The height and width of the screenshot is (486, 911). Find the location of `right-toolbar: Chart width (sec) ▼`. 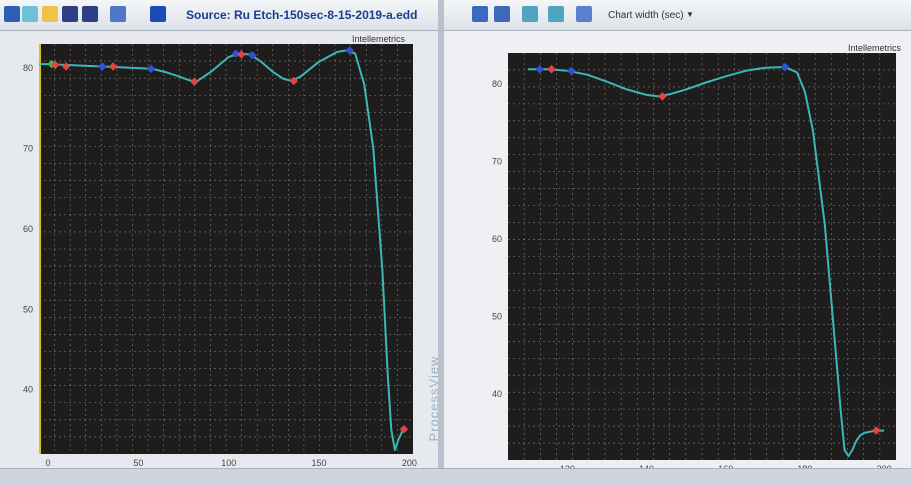

right-toolbar: Chart width (sec) ▼ is located at coordinates (677, 15).